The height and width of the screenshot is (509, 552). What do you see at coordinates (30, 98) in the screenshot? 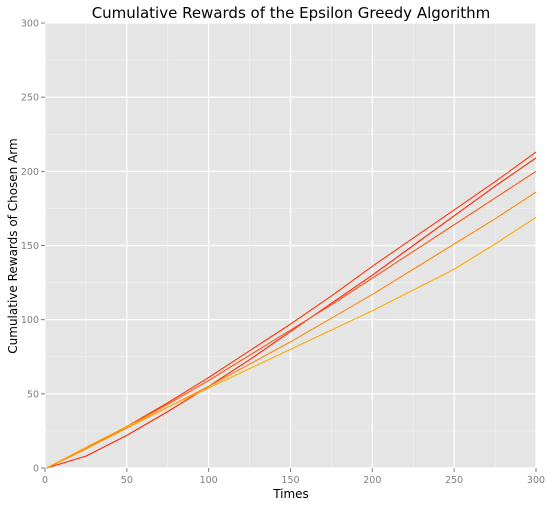
I see `y-tick-label: 250` at bounding box center [30, 98].